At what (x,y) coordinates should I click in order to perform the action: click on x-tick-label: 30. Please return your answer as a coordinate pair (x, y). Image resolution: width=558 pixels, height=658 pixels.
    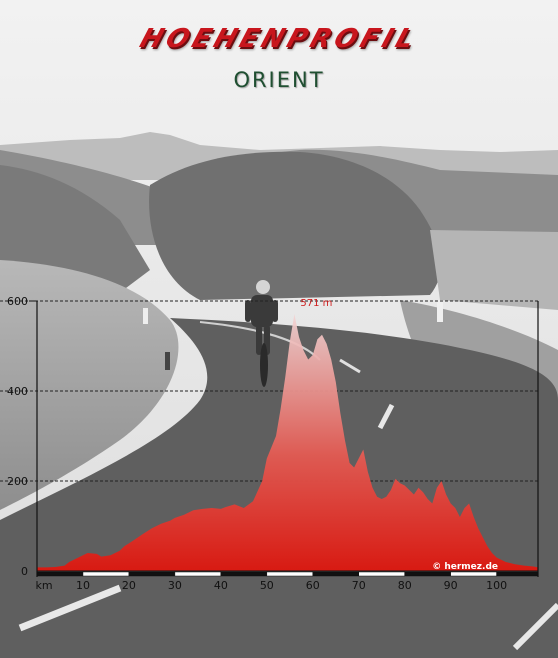
    Looking at the image, I should click on (175, 585).